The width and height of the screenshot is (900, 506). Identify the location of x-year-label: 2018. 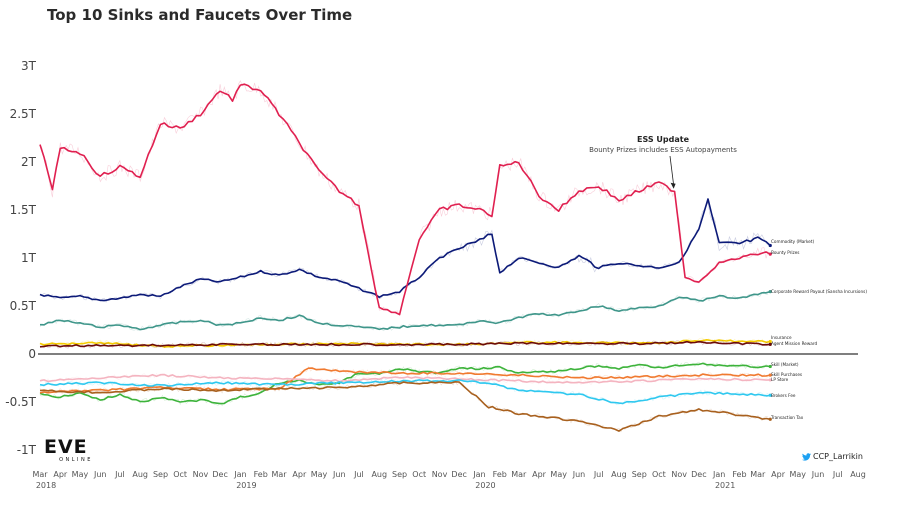
(46, 485).